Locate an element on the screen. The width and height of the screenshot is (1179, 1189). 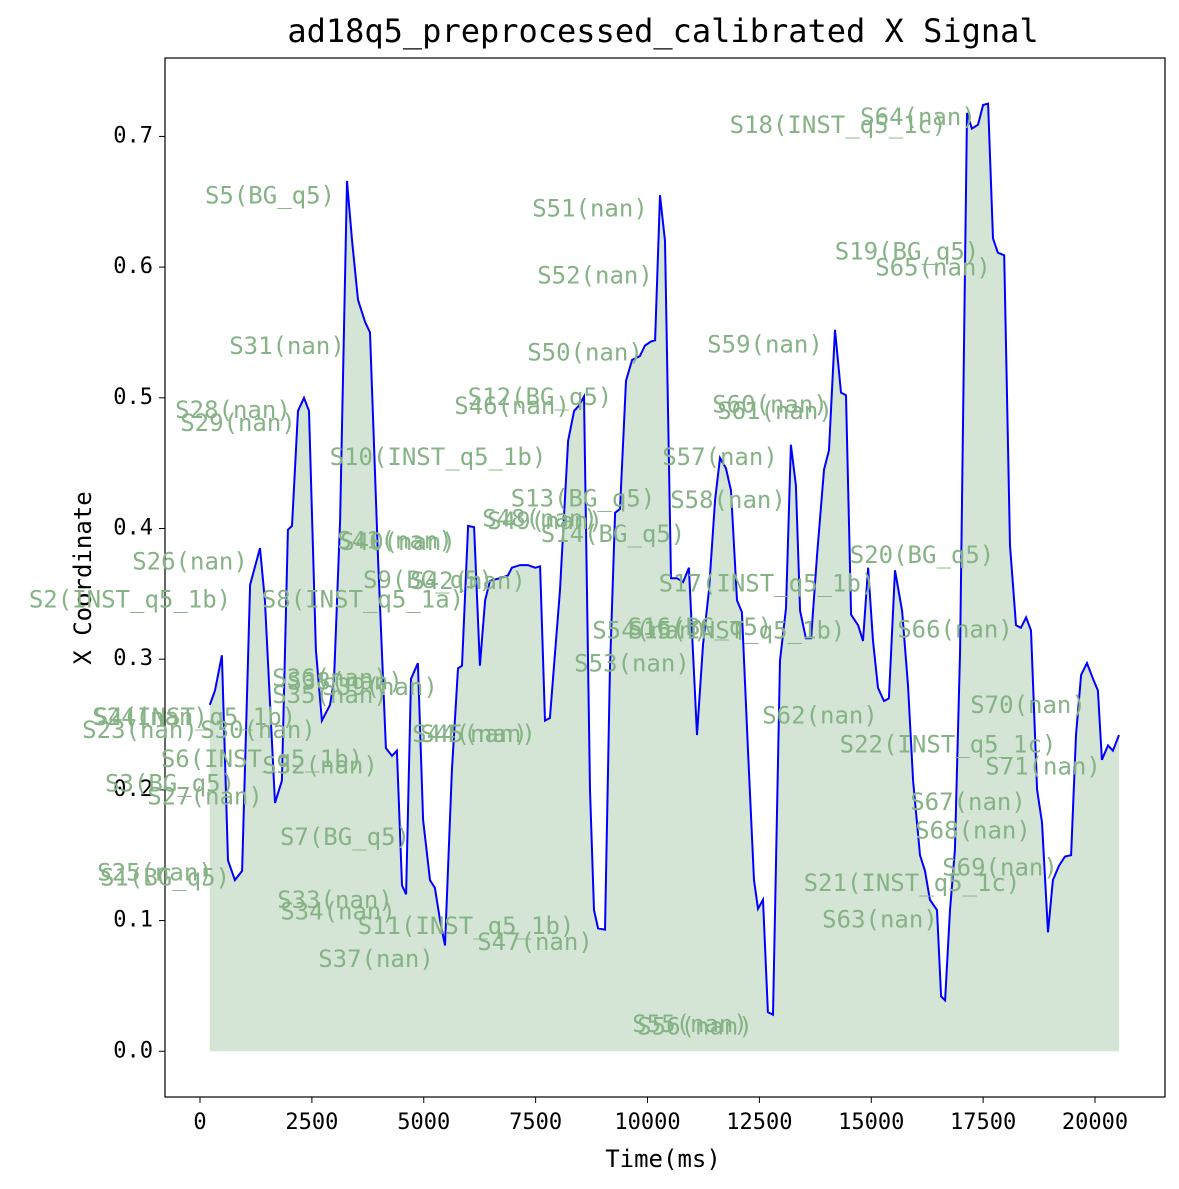
x-tick-label: 2500 is located at coordinates (311, 1122).